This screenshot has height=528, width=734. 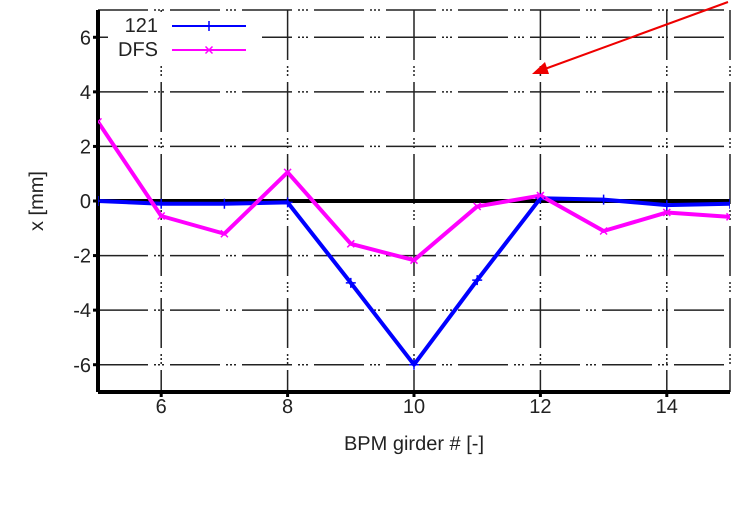 I want to click on x-tick-label: 6, so click(x=161, y=407).